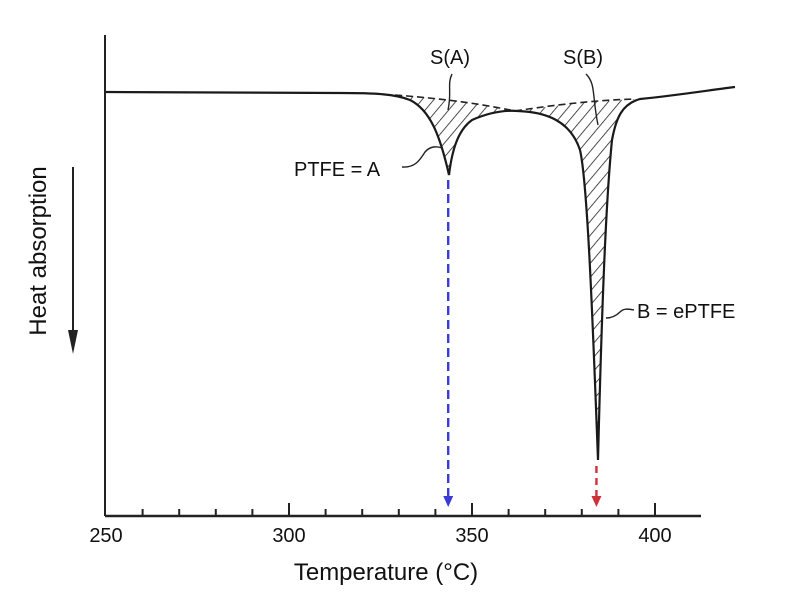 This screenshot has width=785, height=599. I want to click on peak-b-marker-arrow, so click(596, 501).